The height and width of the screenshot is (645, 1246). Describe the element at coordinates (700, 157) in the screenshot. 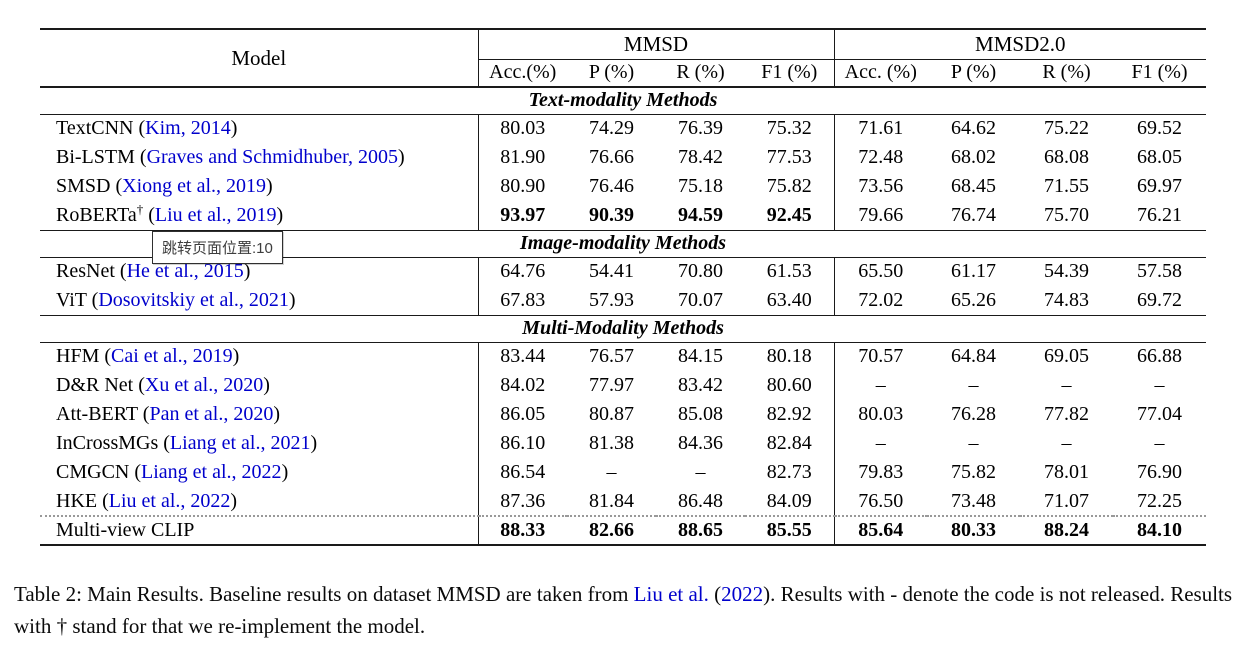

I see `value-cell: 78.42` at that location.